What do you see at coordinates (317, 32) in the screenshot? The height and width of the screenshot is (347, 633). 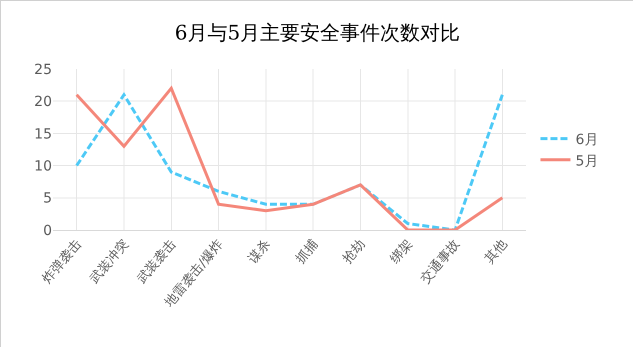 I see `chart-title: 6月与5月主要安全事件次数对比` at bounding box center [317, 32].